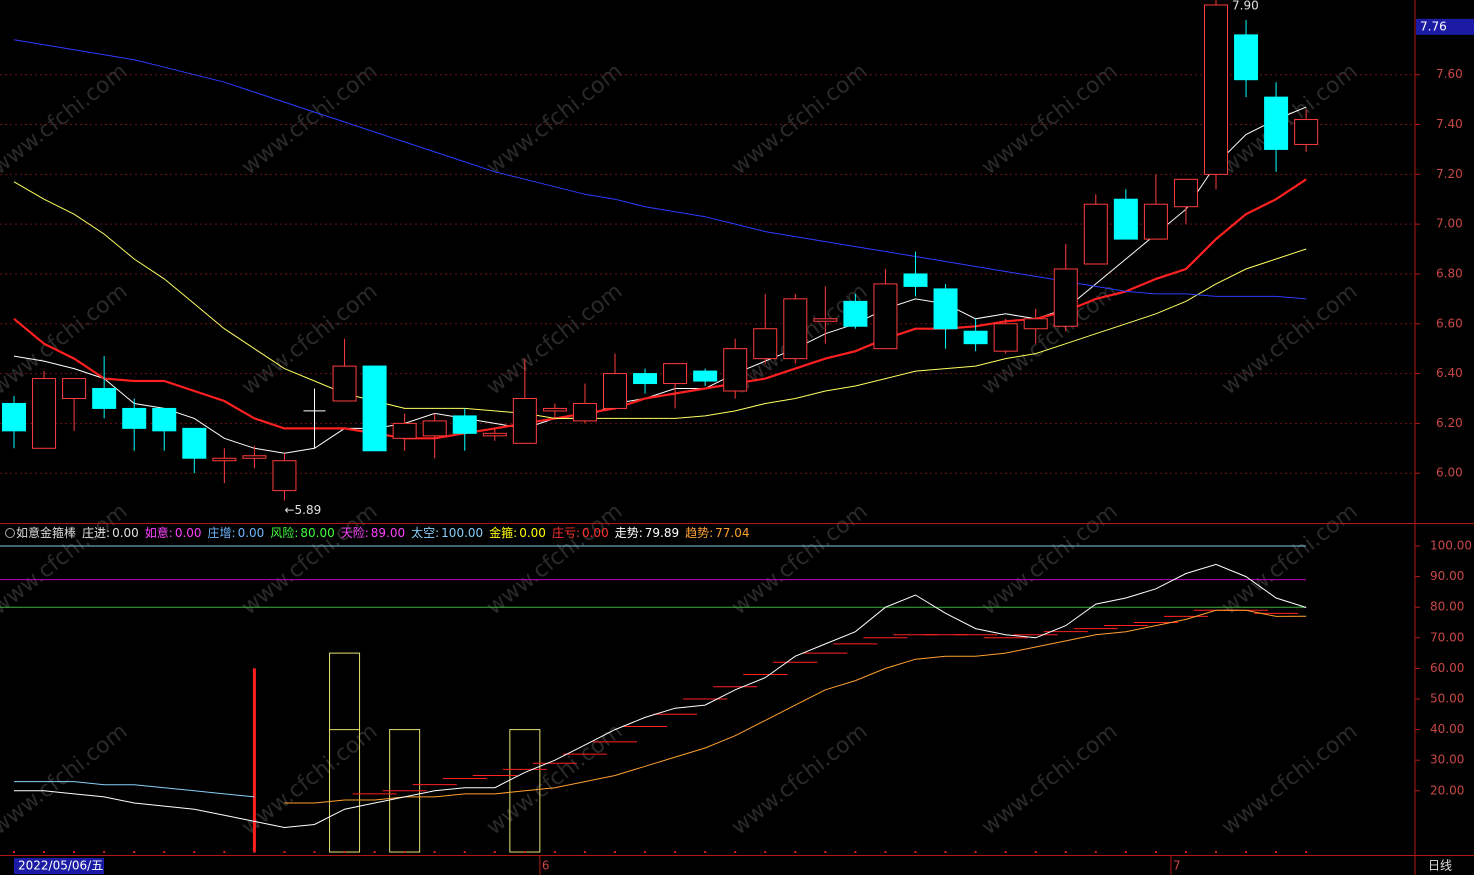 The width and height of the screenshot is (1474, 875). I want to click on indicator-item-name: 风险:, so click(284, 533).